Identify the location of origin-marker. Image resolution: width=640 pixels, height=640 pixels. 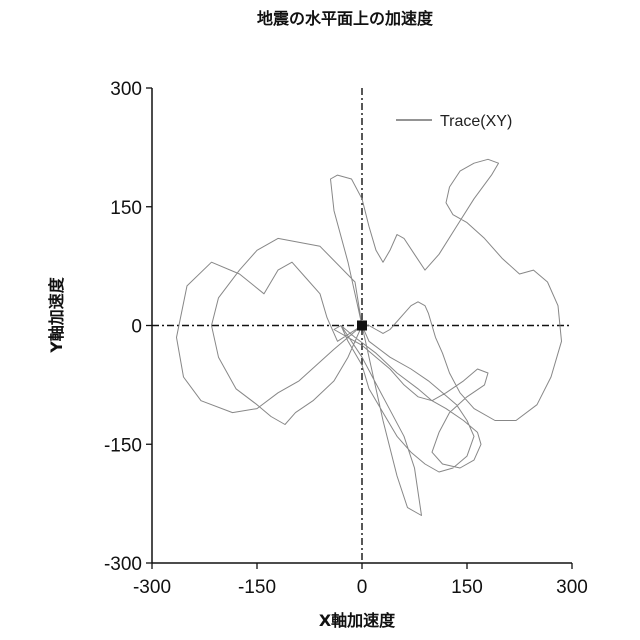
(362, 325).